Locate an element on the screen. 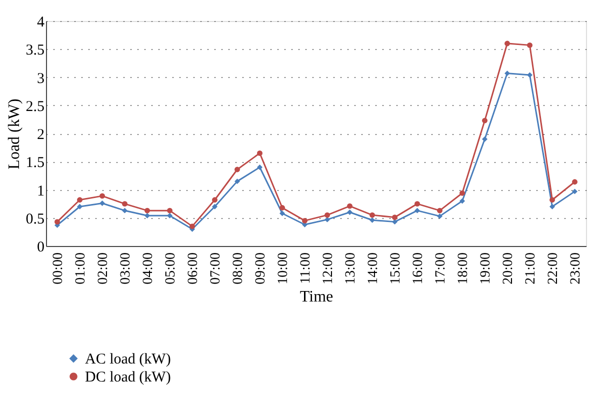 The height and width of the screenshot is (409, 615). x-tick-label: 14:00 is located at coordinates (373, 268).